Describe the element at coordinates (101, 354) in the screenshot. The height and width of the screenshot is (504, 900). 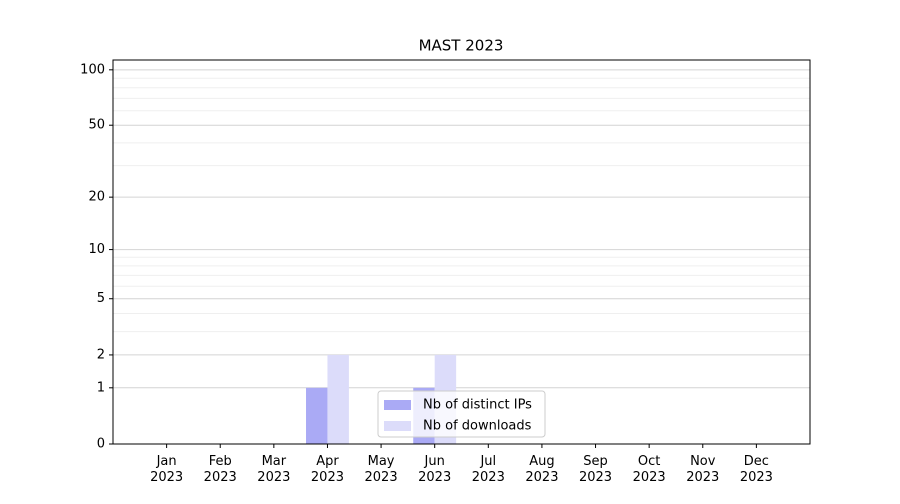
I see `y-tick-label: 2` at that location.